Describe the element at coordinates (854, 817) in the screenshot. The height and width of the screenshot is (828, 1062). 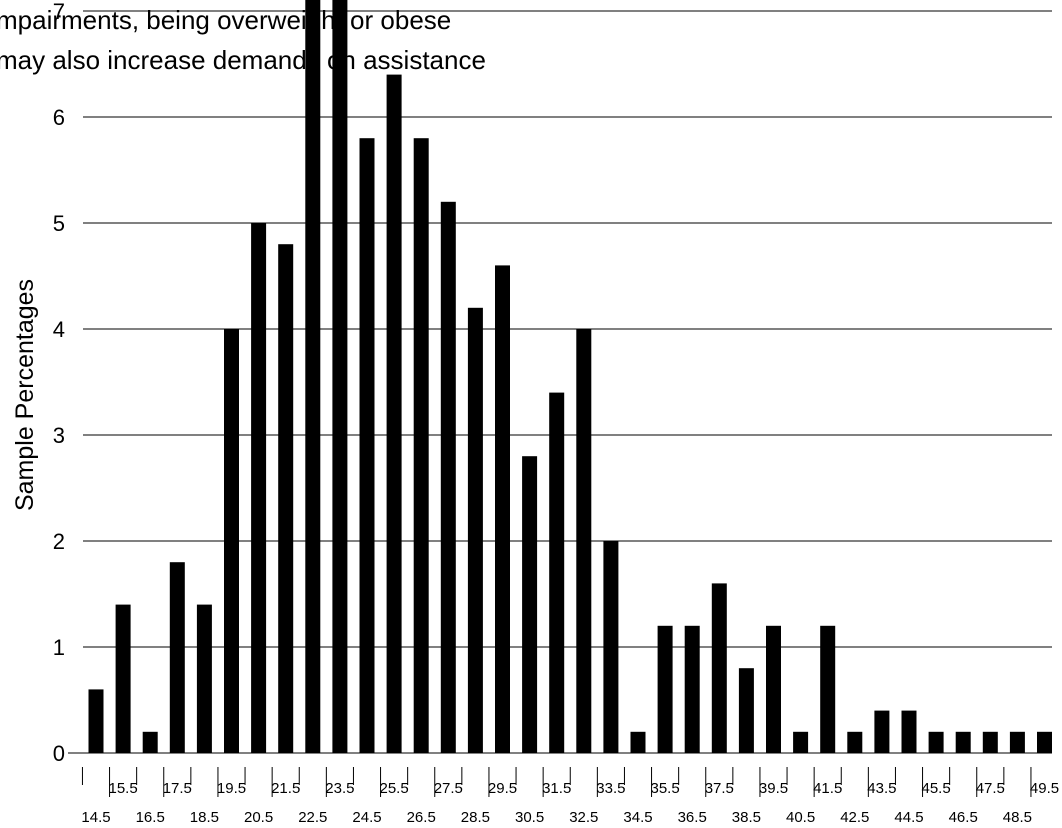
I see `x-tick-label: 42.5` at that location.